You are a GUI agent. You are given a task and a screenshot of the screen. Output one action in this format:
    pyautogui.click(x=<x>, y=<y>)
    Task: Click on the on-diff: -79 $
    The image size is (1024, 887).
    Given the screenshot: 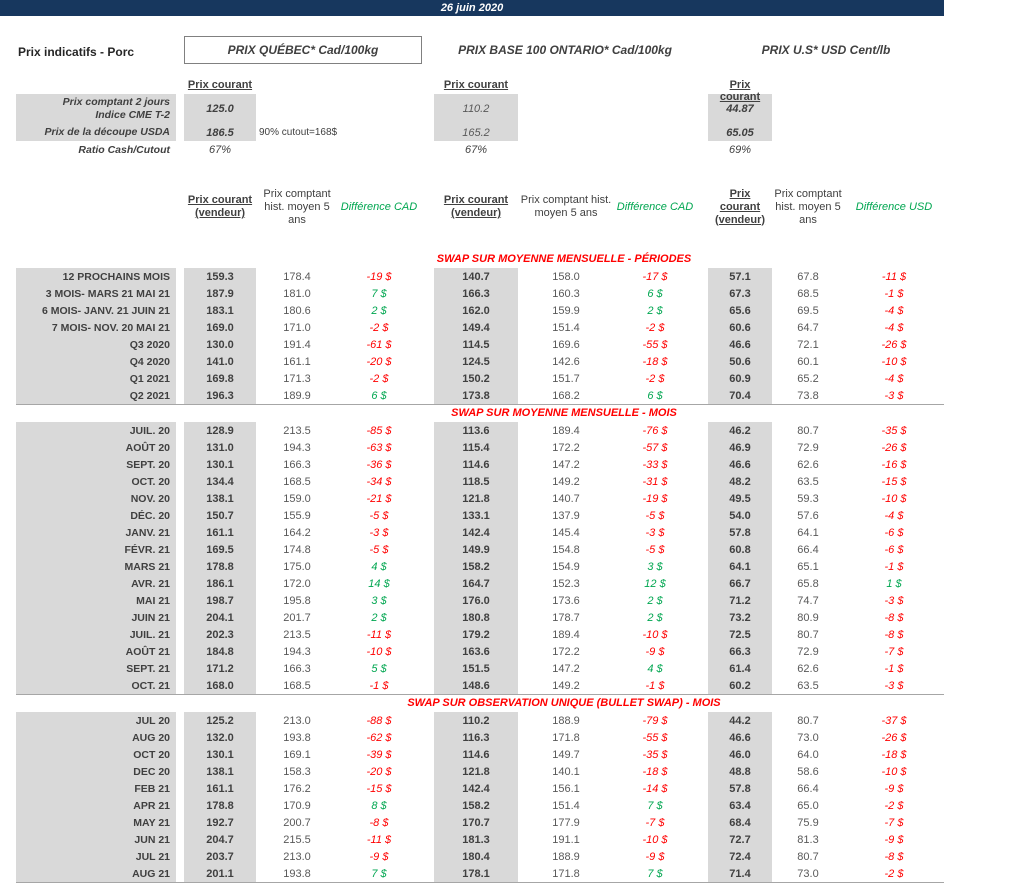 What is the action you would take?
    pyautogui.click(x=655, y=720)
    